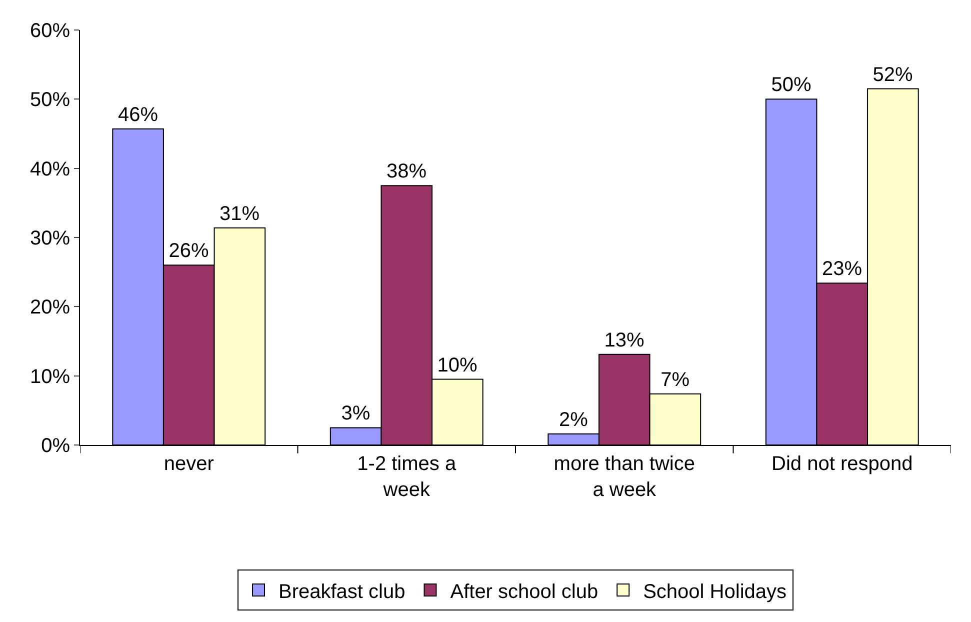  I want to click on data-label: 13%, so click(624, 340).